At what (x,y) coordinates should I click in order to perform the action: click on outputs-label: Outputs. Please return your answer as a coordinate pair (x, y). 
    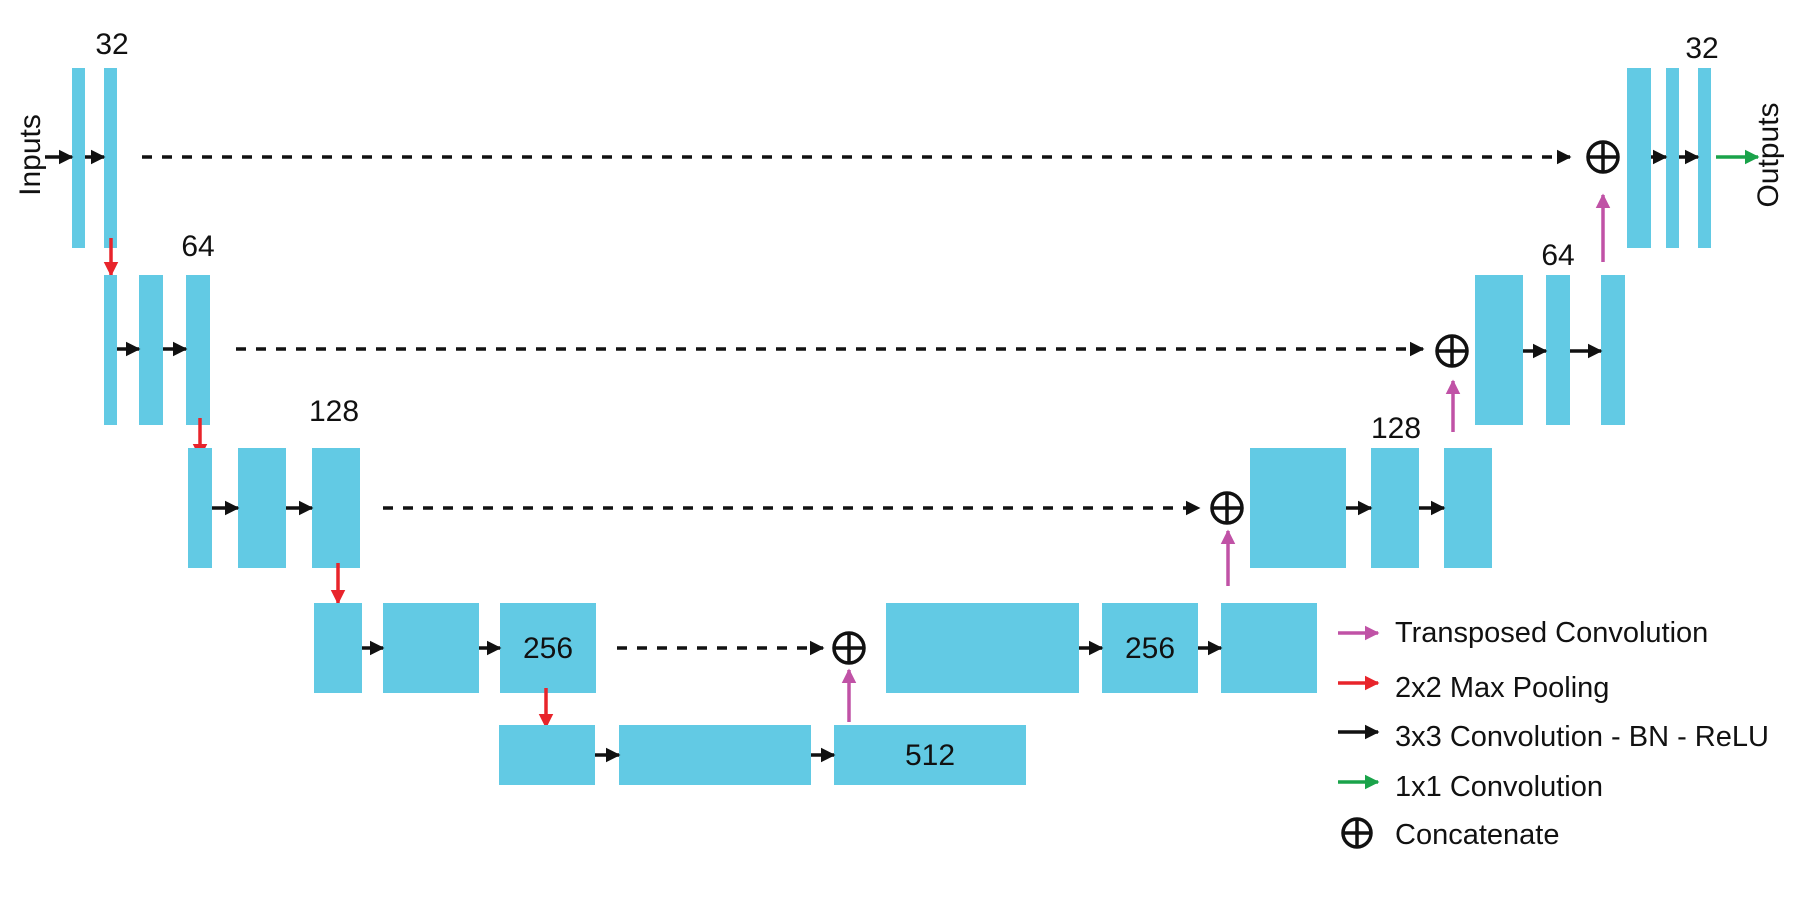
    Looking at the image, I should click on (1768, 154).